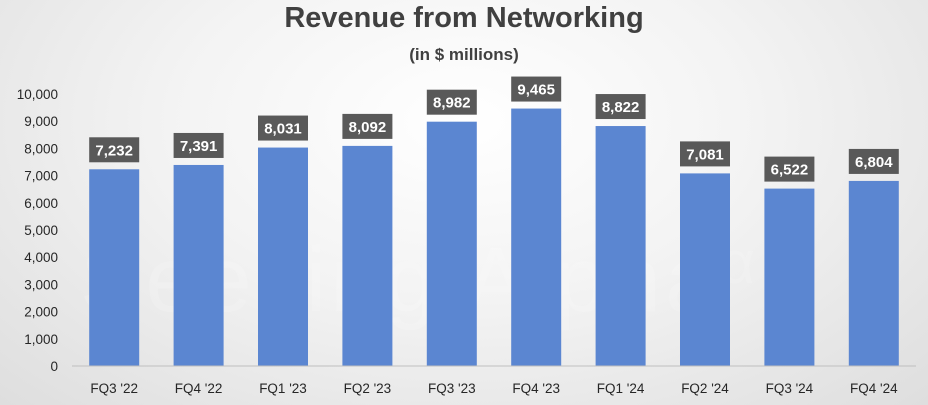  I want to click on y-tick-label: 0, so click(54, 366).